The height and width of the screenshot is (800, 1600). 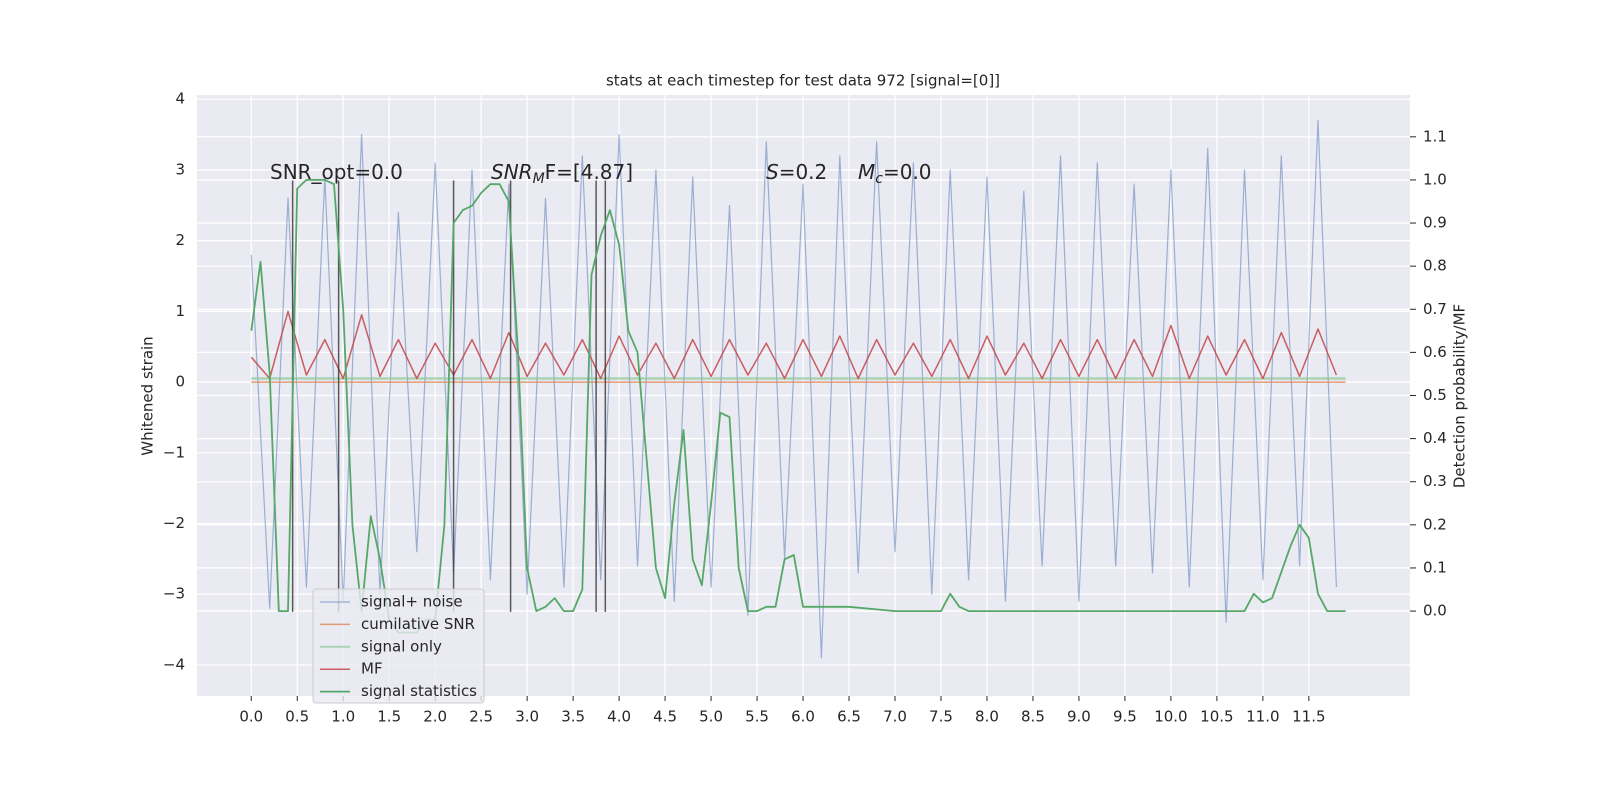 What do you see at coordinates (297, 717) in the screenshot?
I see `x-tick-label: 0.5` at bounding box center [297, 717].